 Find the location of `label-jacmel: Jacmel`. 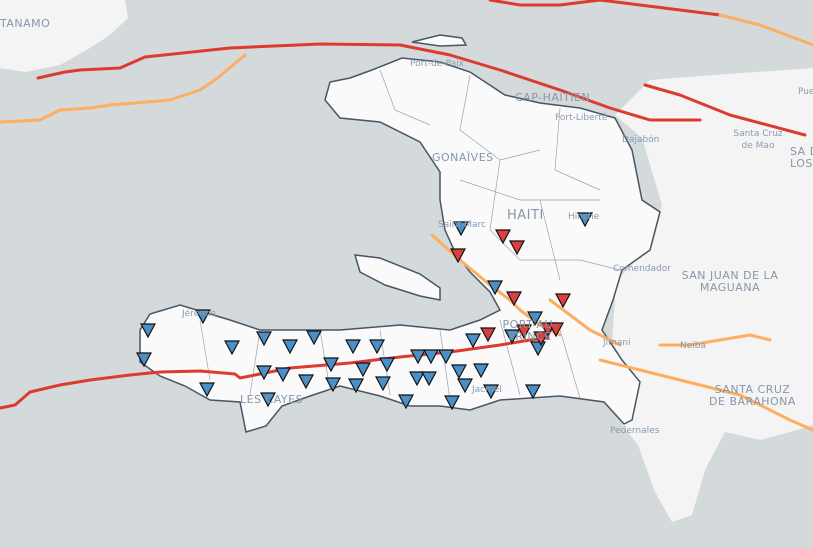

label-jacmel: Jacmel is located at coordinates (487, 390).